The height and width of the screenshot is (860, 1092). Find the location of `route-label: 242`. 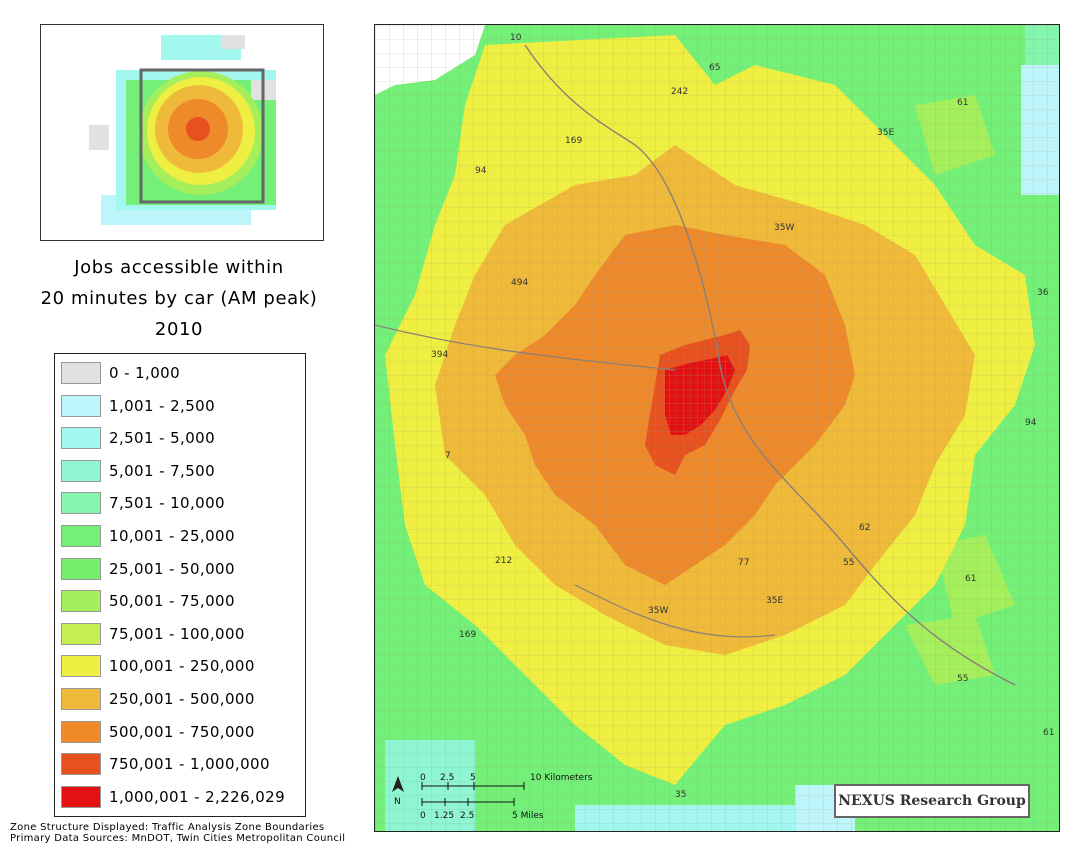

route-label: 242 is located at coordinates (679, 92).